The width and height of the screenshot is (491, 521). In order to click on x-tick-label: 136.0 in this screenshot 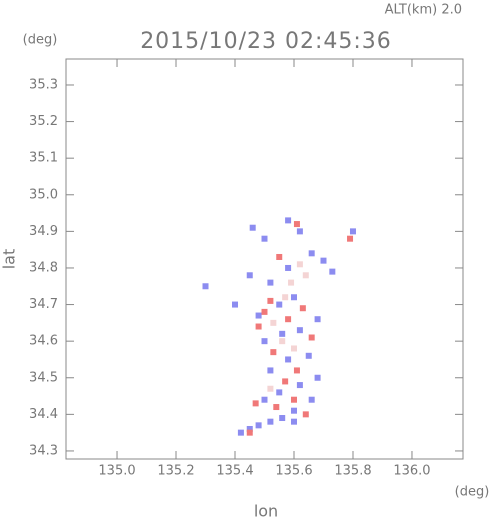, I will do `click(411, 471)`.